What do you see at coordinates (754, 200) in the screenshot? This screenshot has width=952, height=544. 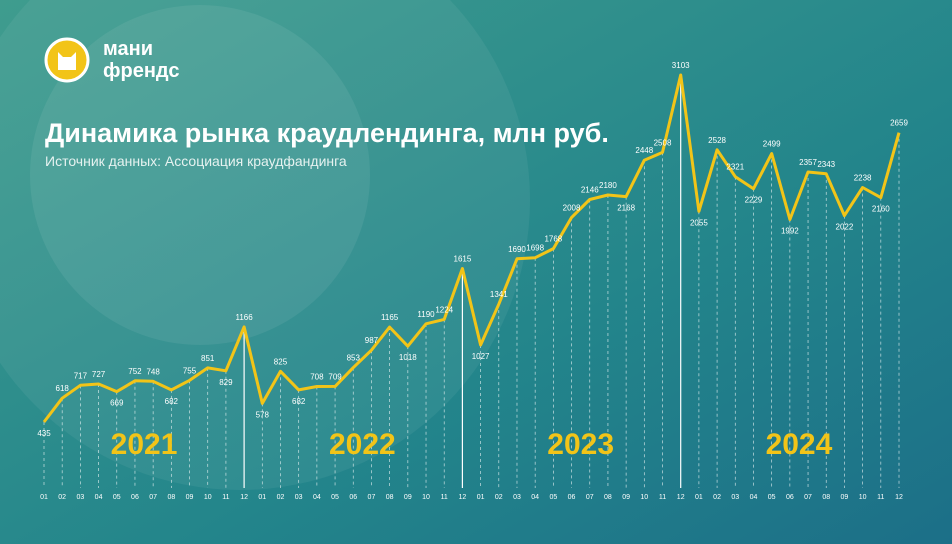 I see `value-label: 2229` at bounding box center [754, 200].